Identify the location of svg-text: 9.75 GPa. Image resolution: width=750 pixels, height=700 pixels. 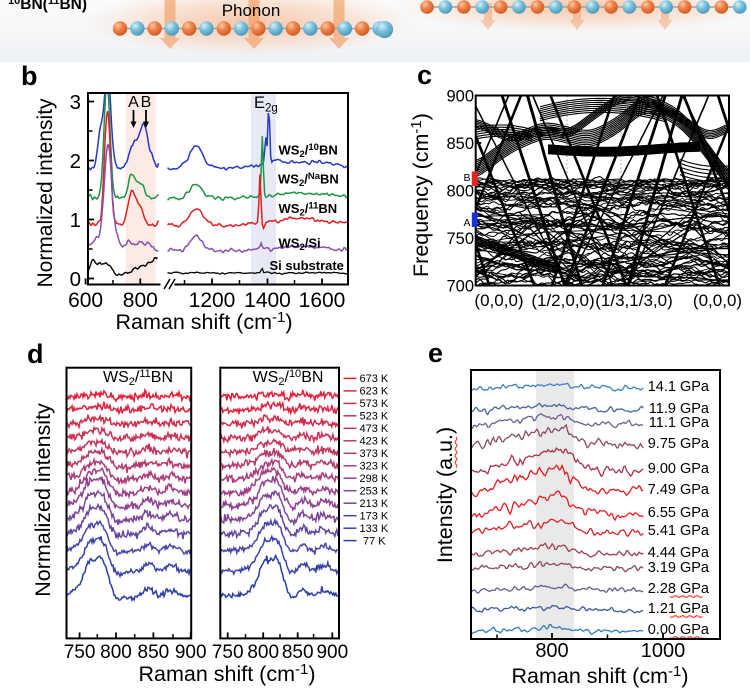
(679, 444).